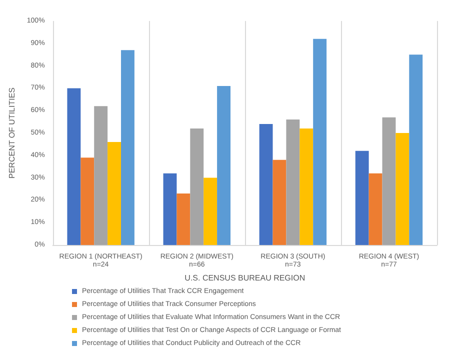 The height and width of the screenshot is (357, 470). I want to click on y-axis-title: PERCENT OF UTILITIES, so click(12, 133).